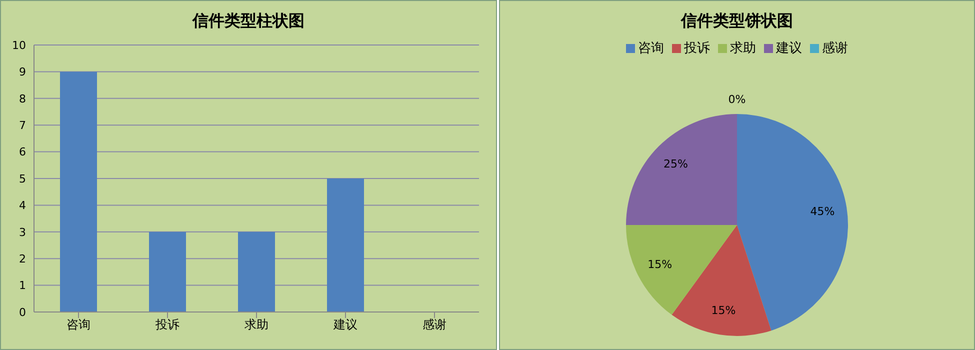  What do you see at coordinates (22, 72) in the screenshot?
I see `y-tick-label: 9` at bounding box center [22, 72].